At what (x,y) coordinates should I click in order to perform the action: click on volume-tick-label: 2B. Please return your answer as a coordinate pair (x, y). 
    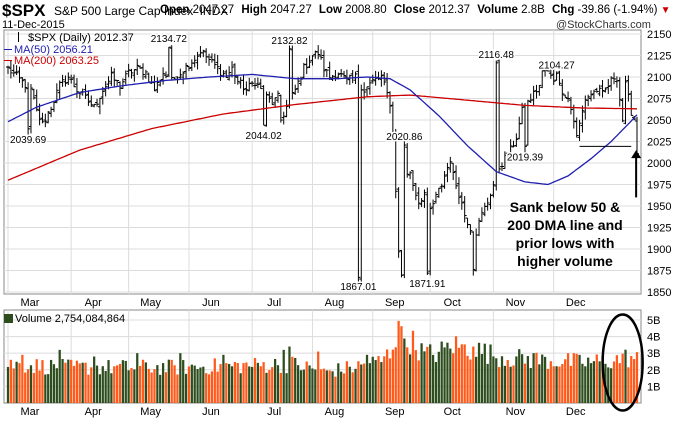
    Looking at the image, I should click on (653, 371).